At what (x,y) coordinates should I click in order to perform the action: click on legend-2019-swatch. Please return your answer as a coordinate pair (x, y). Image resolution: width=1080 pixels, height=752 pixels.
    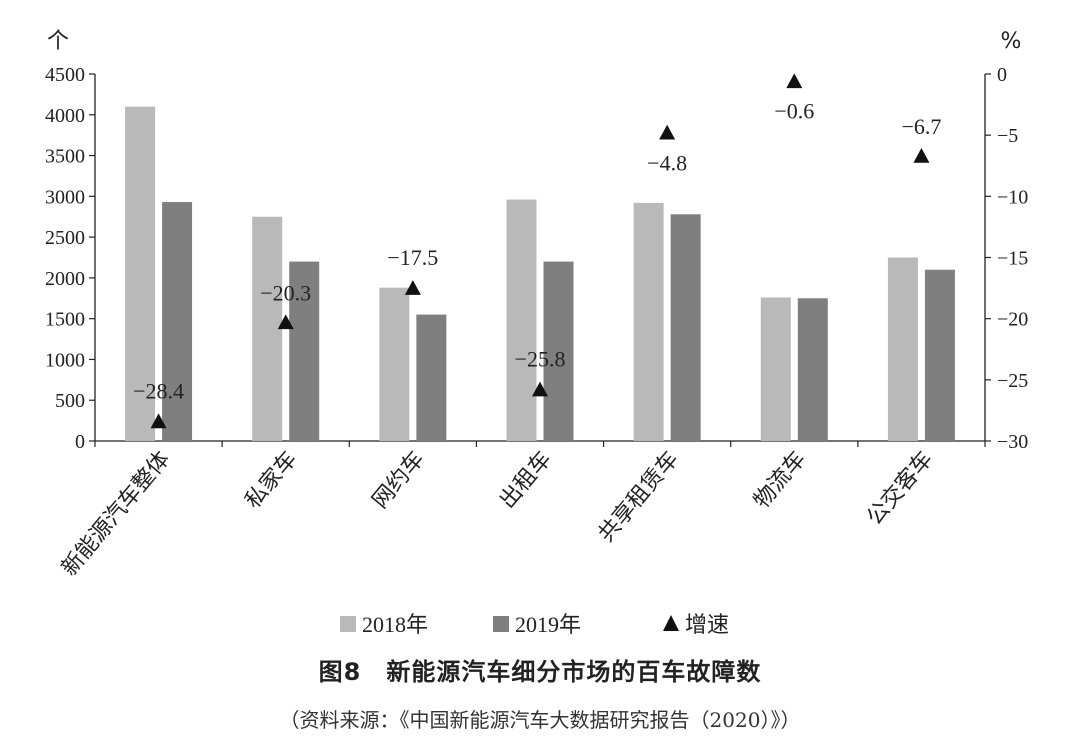
    Looking at the image, I should click on (501, 624).